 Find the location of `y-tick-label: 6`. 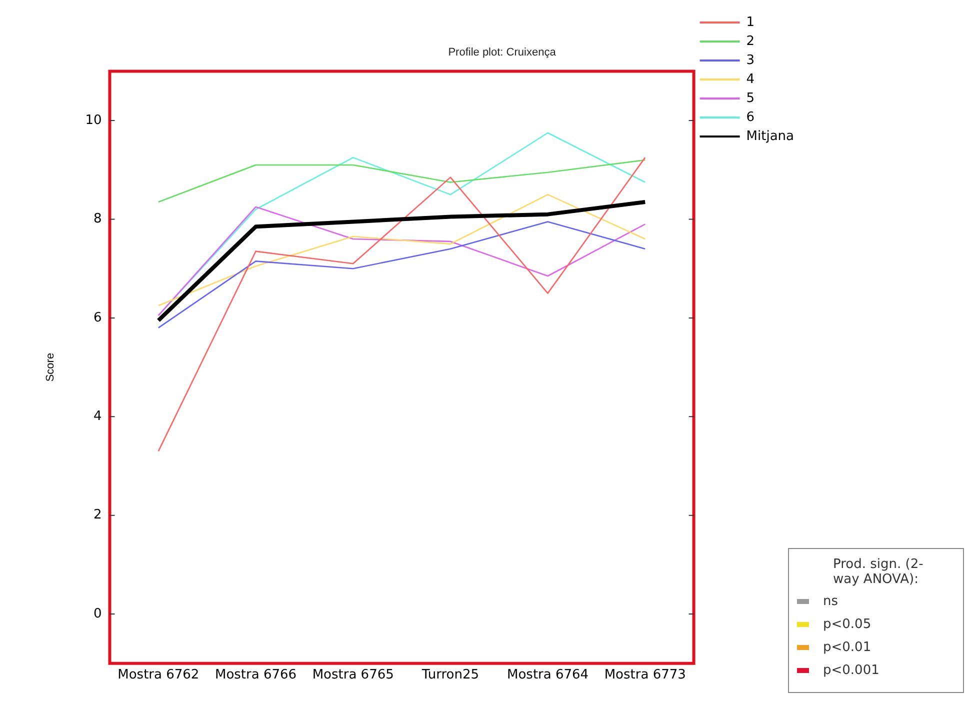

y-tick-label: 6 is located at coordinates (97, 318).